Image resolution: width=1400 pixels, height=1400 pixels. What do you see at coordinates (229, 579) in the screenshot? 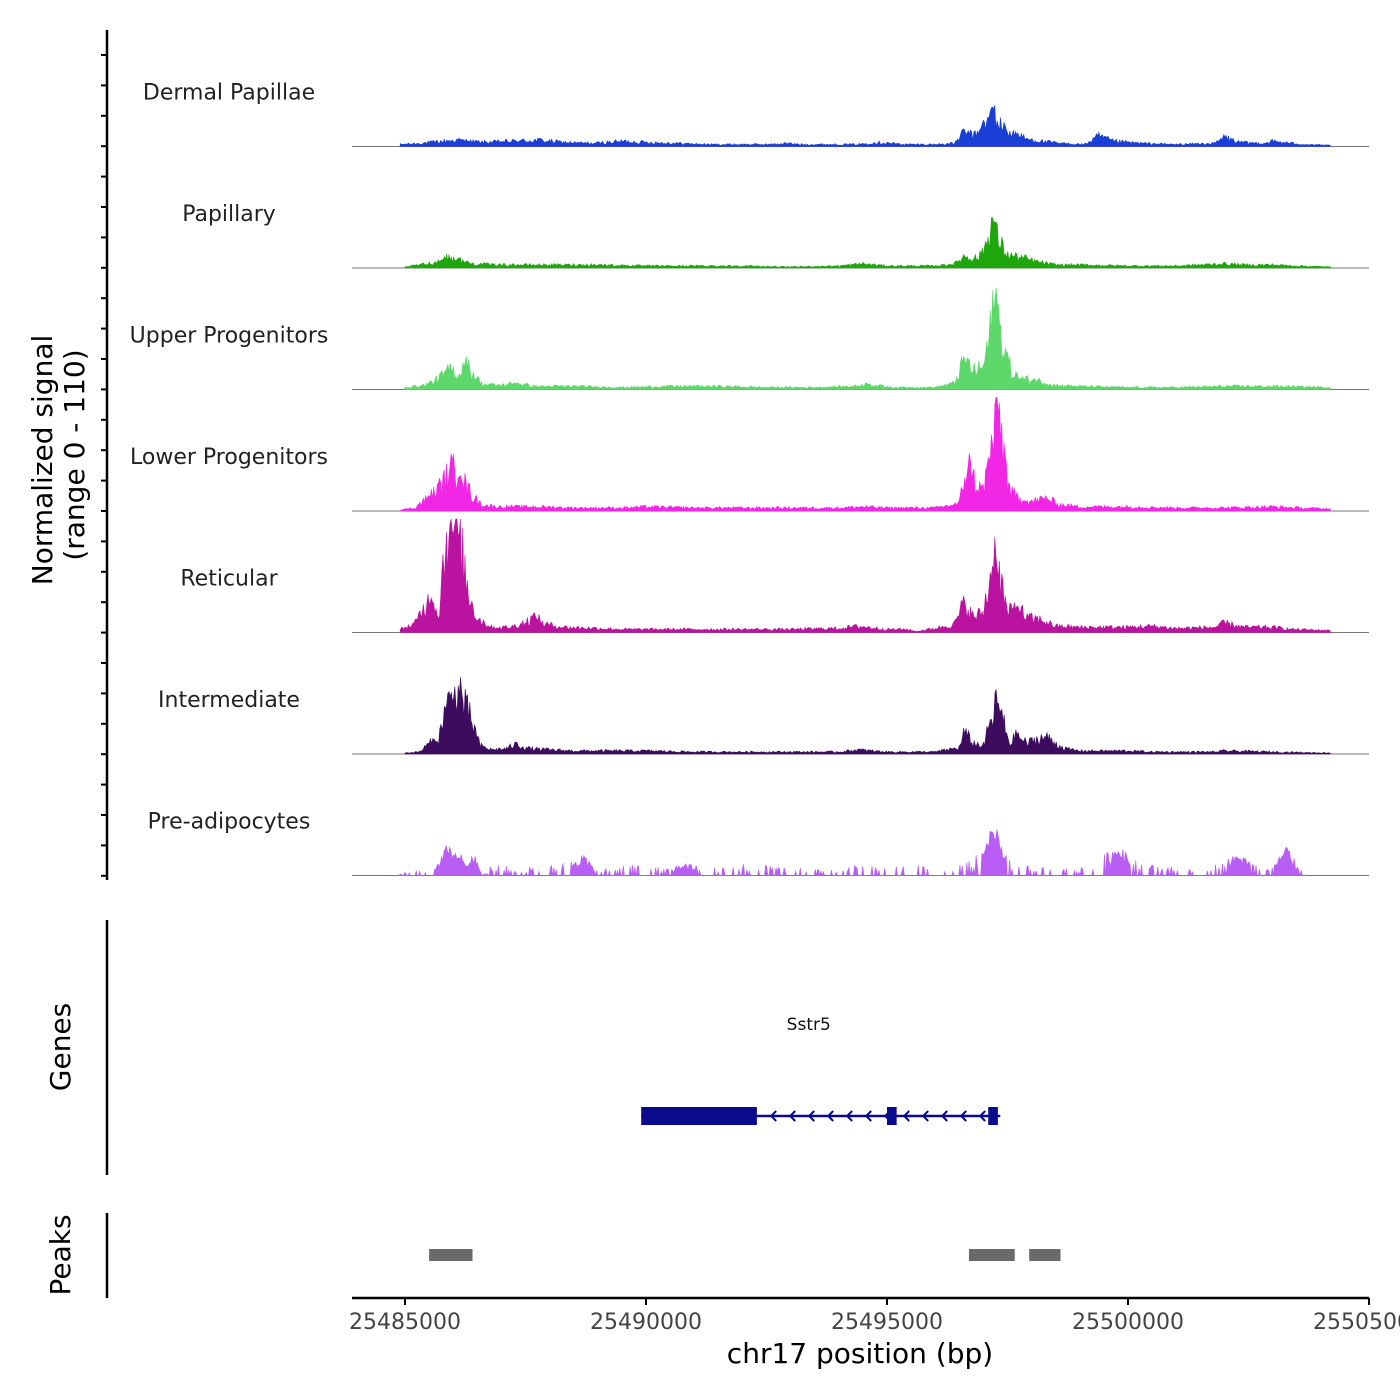
I see `track-label: Reticular` at bounding box center [229, 579].